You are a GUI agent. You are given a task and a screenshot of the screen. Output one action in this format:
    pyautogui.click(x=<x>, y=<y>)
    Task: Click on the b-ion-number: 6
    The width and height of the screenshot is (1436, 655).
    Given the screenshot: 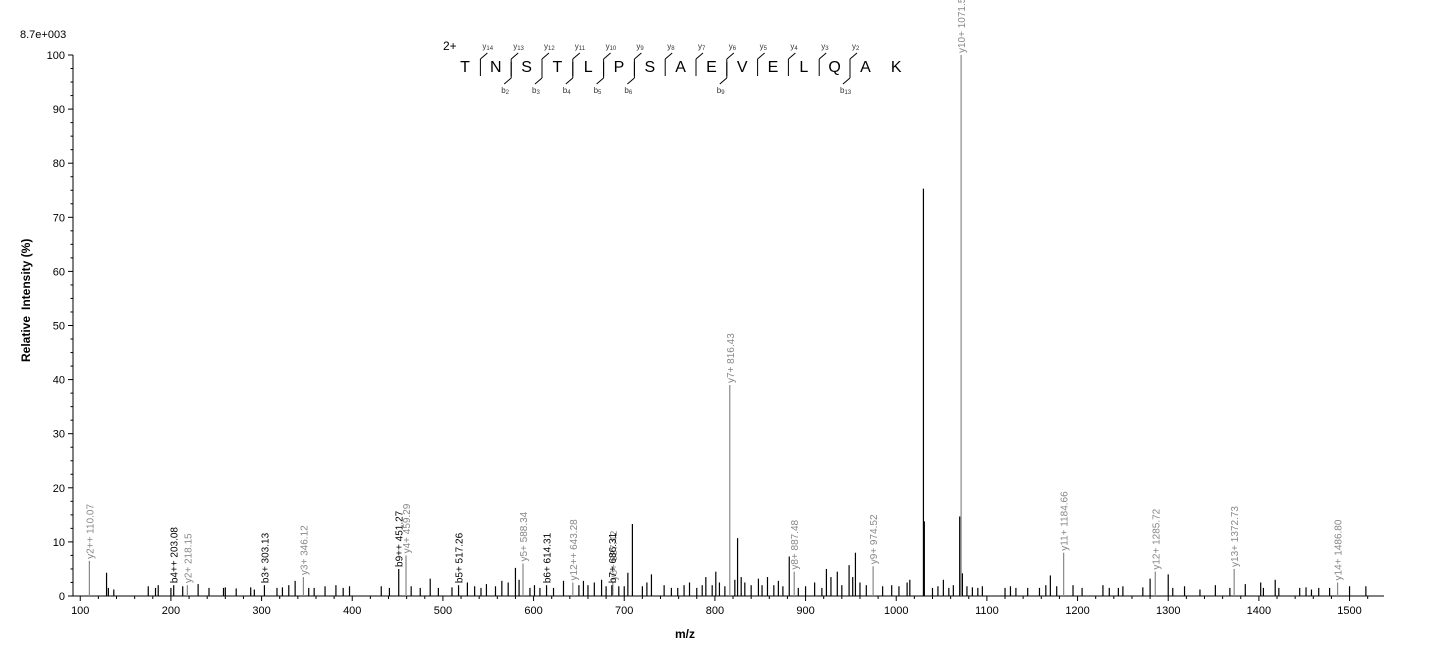 What is the action you would take?
    pyautogui.click(x=631, y=93)
    